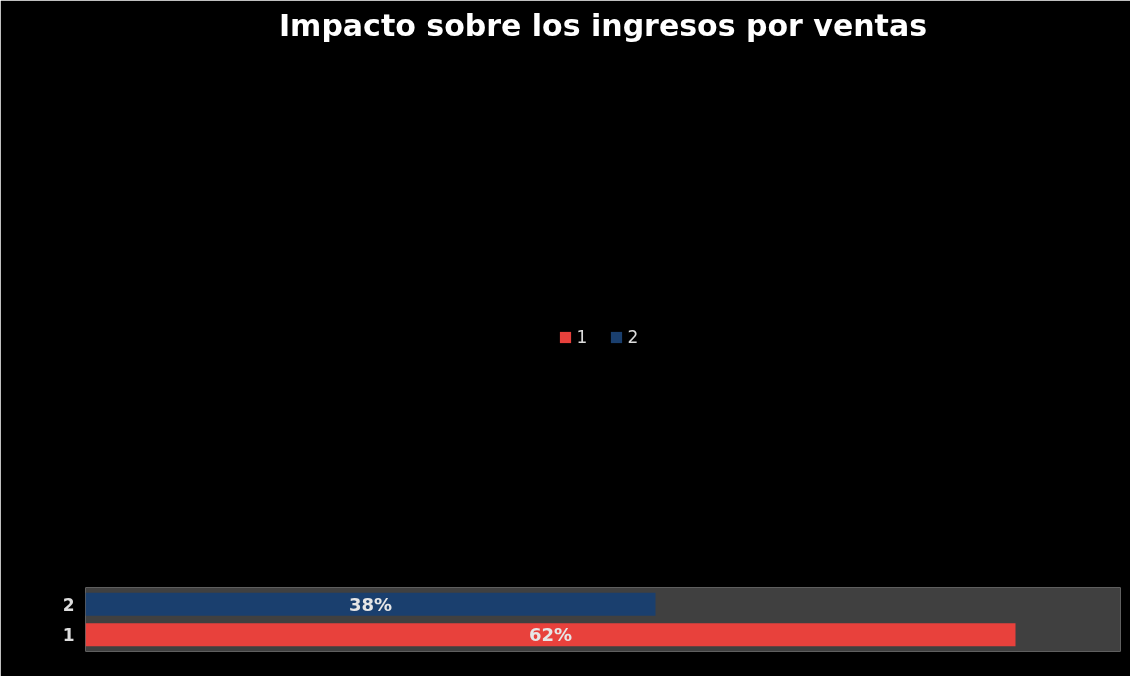 Image resolution: width=1130 pixels, height=676 pixels. What do you see at coordinates (582, 337) in the screenshot?
I see `legend-label: 1` at bounding box center [582, 337].